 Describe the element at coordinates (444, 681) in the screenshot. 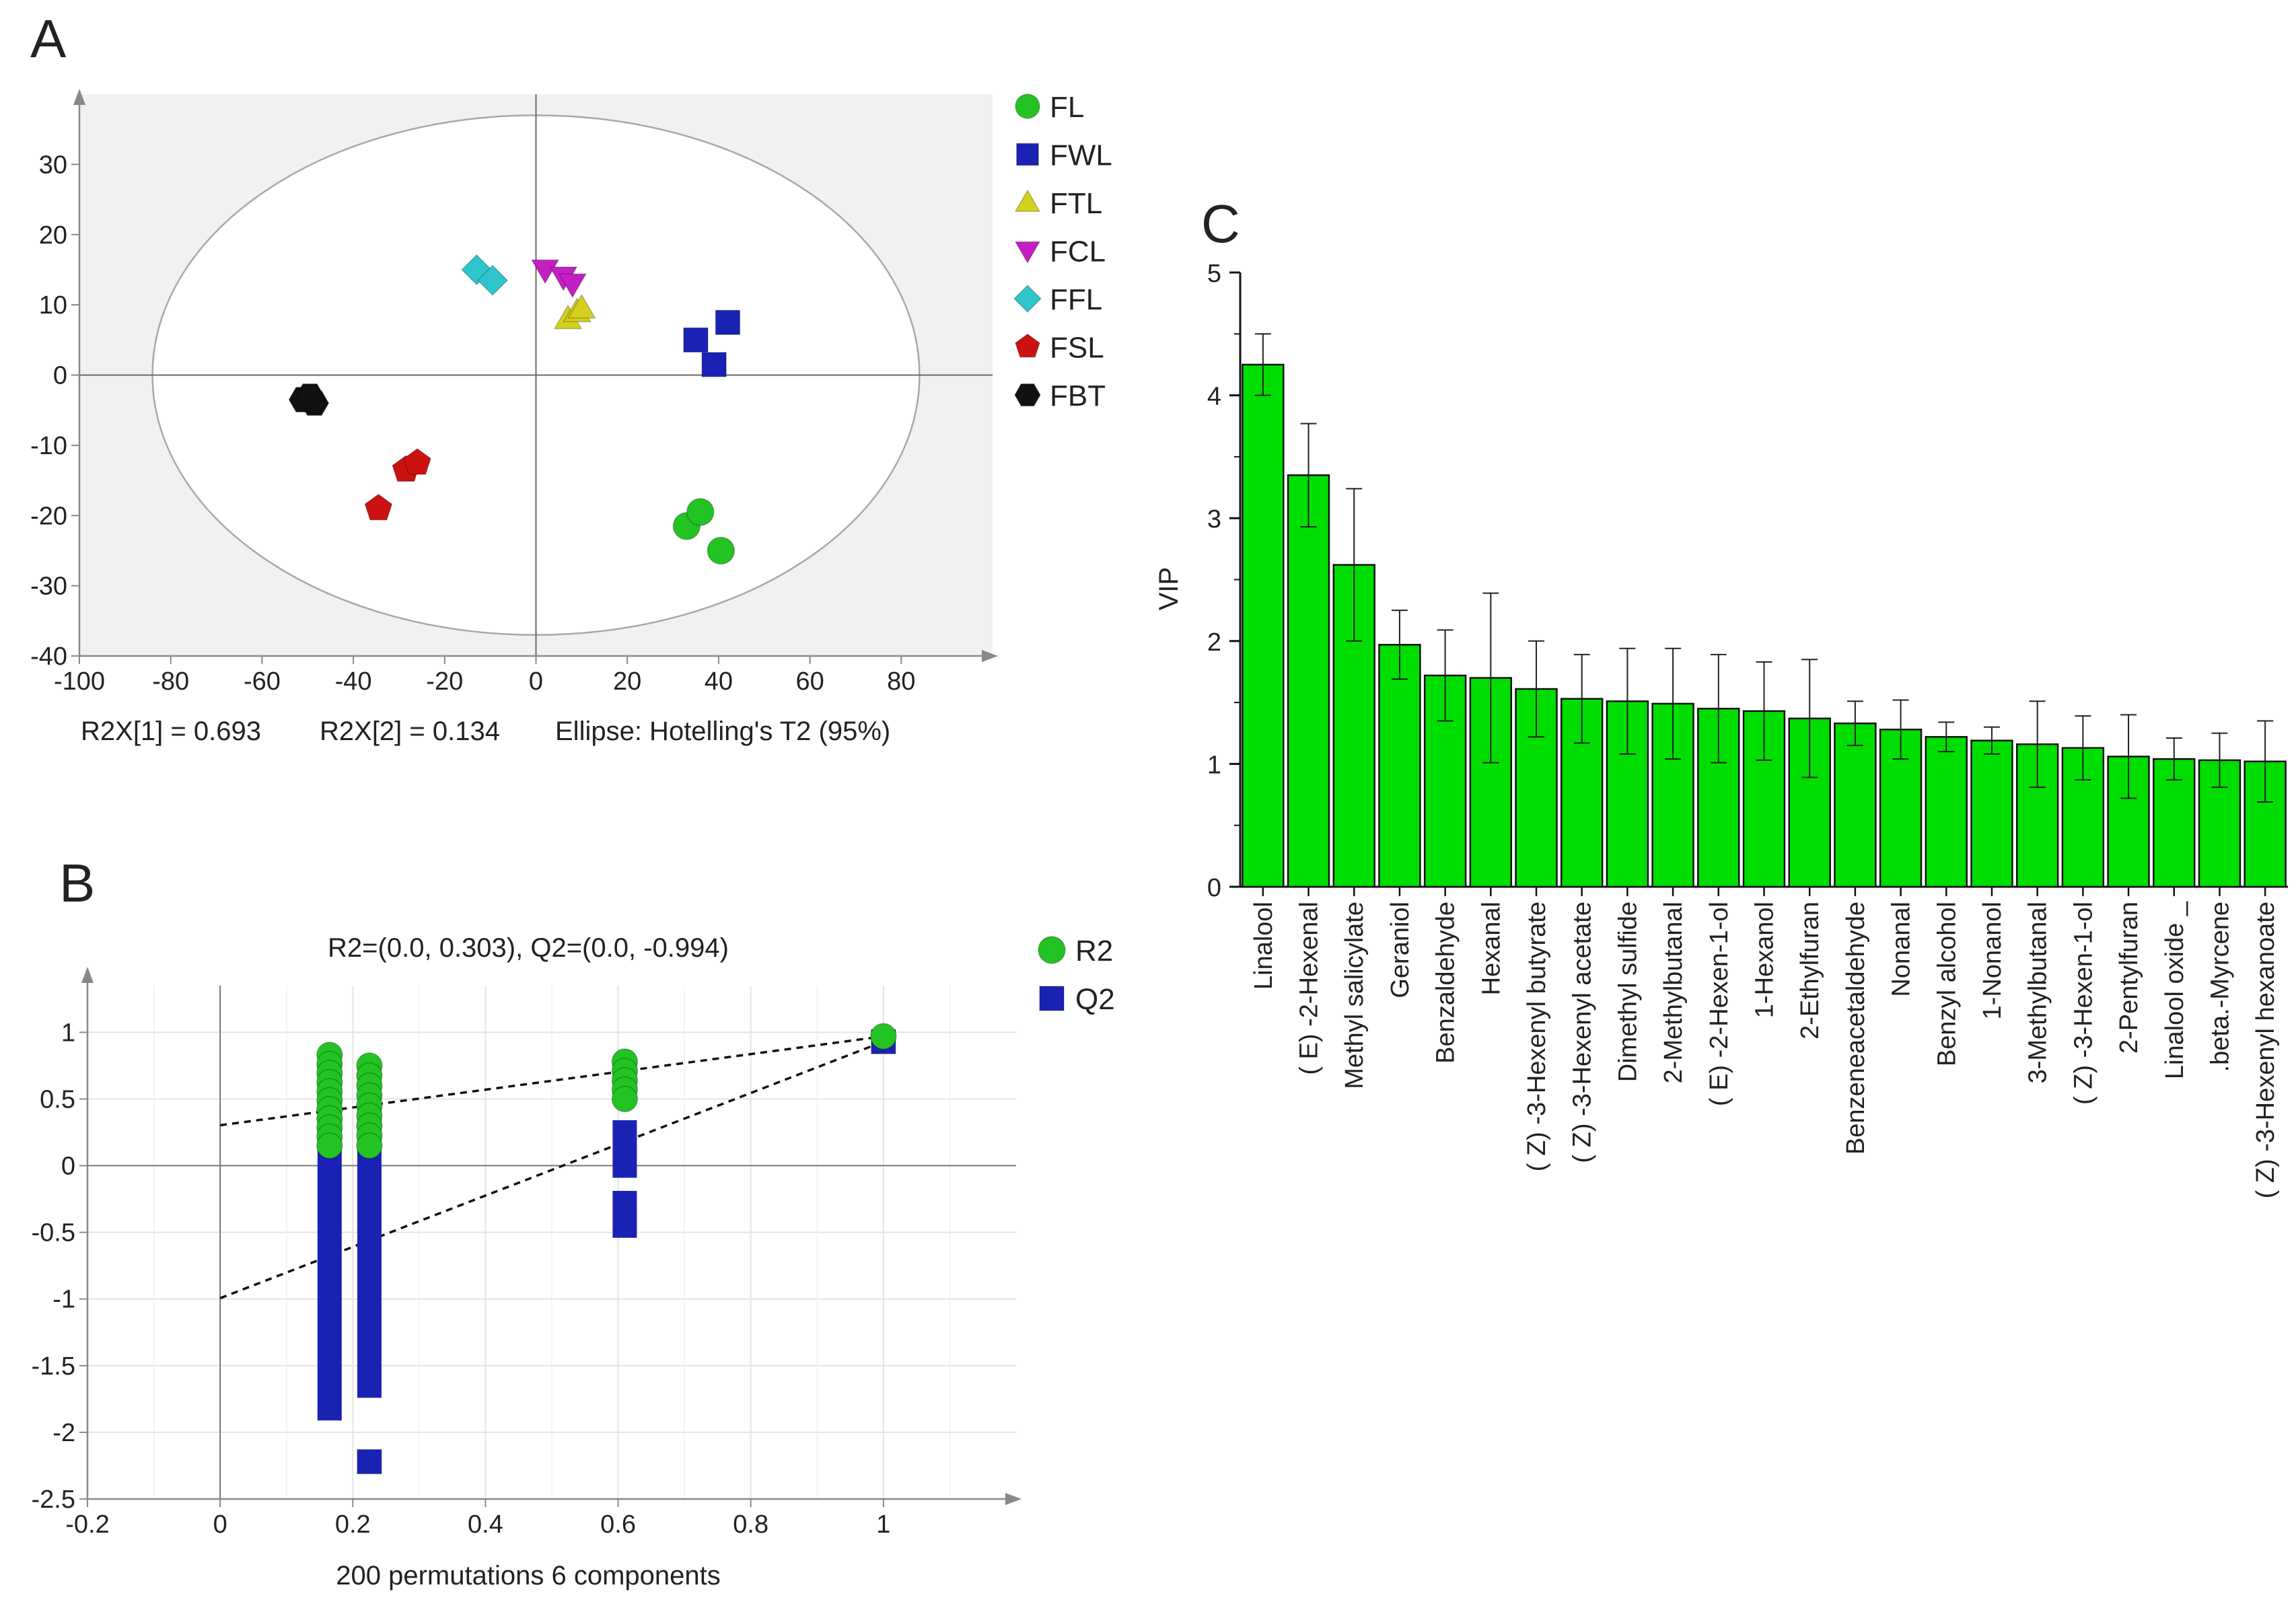

I see `x-tick-label: -20` at that location.